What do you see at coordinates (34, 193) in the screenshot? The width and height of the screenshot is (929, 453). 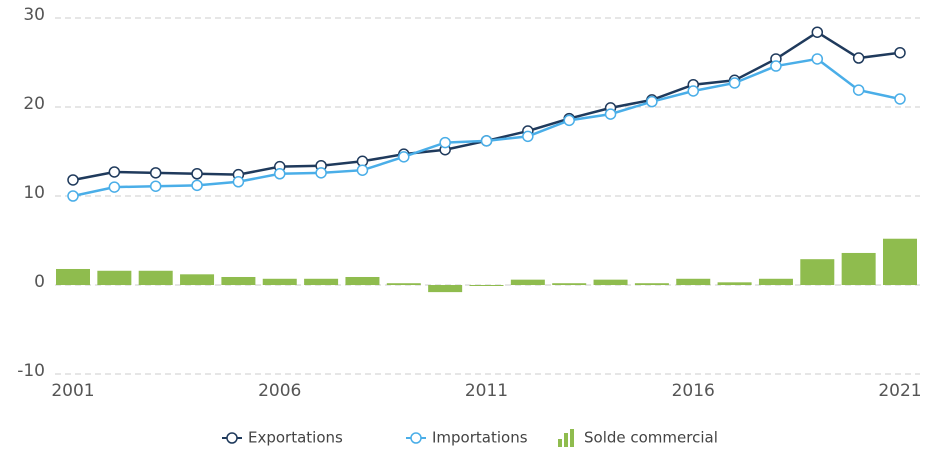 I see `y-tick-label: 10` at bounding box center [34, 193].